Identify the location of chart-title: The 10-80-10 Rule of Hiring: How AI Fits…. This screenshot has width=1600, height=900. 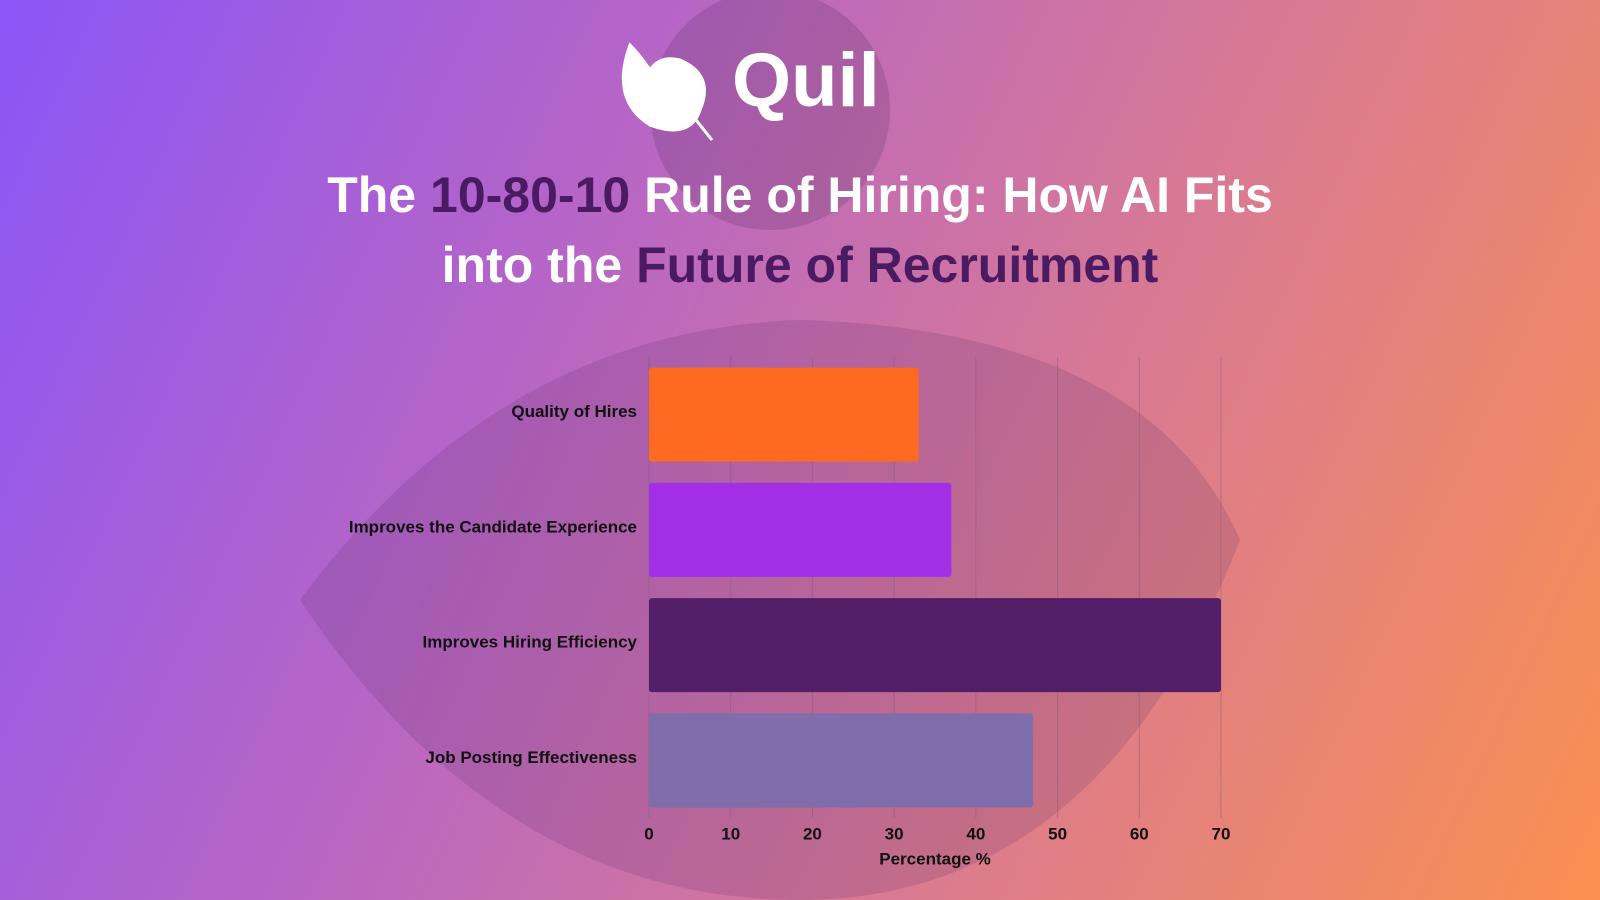
(800, 230).